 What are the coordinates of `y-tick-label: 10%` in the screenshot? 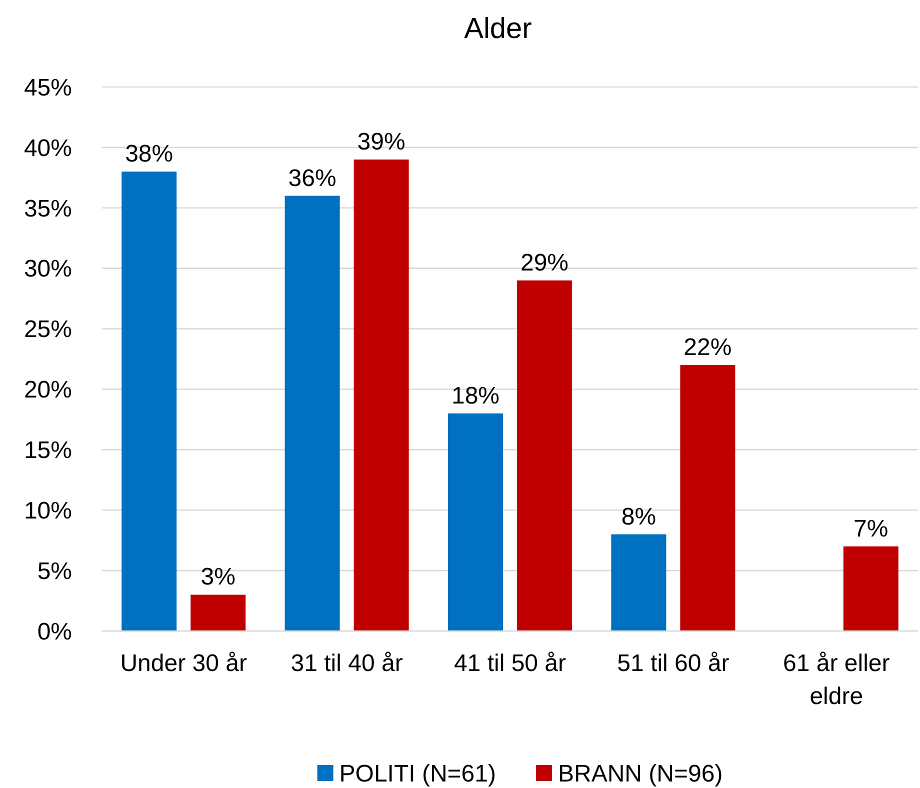 It's located at (48, 511).